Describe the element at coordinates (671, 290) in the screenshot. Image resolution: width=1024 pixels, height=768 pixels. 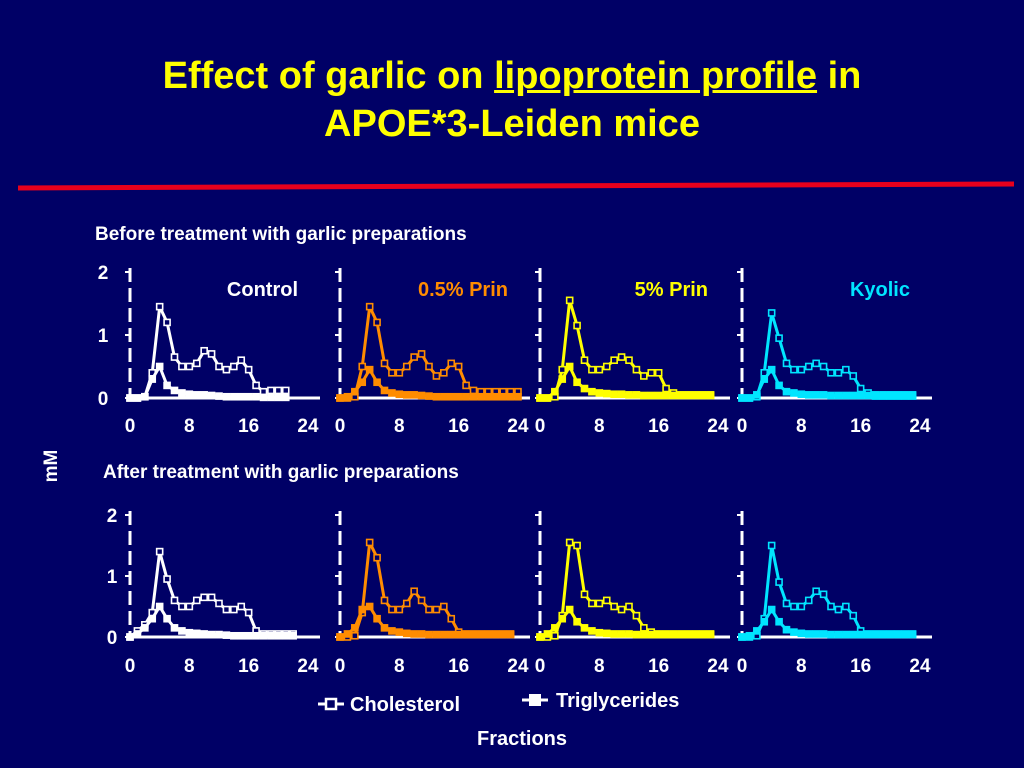
I see `panel-label: 5% Prin` at that location.